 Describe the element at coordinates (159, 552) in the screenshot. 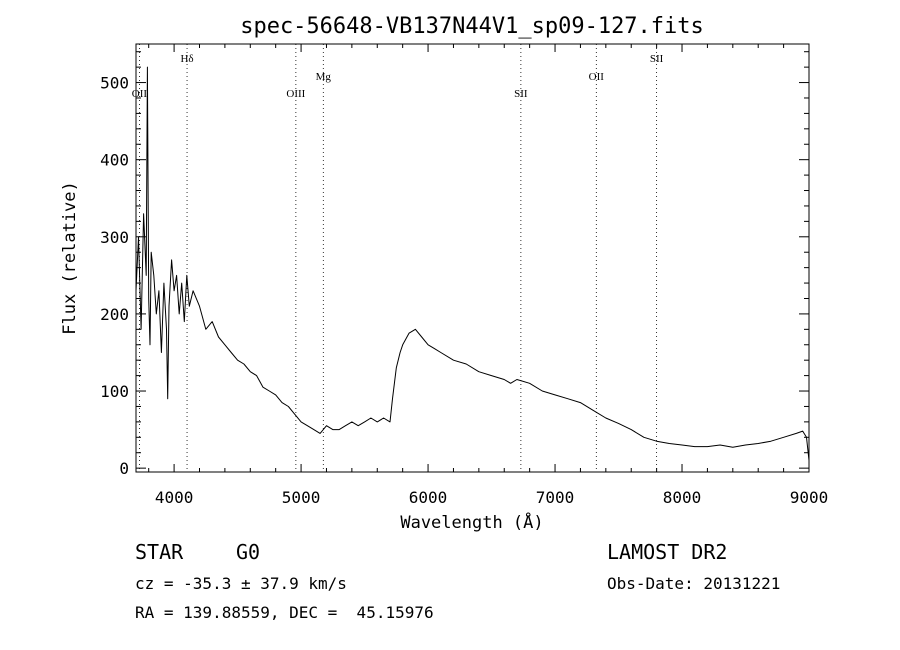

I see `object-type: STAR` at that location.